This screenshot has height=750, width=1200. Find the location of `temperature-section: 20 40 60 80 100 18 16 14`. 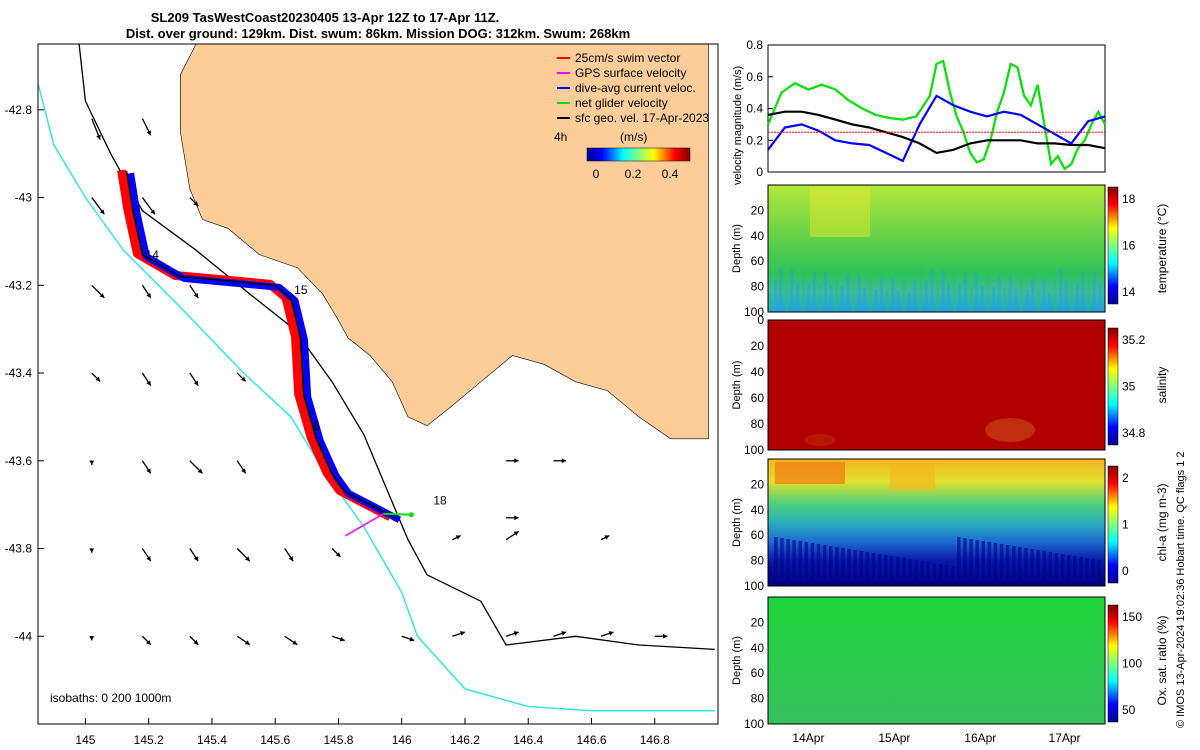

temperature-section: 20 40 60 80 100 18 16 14 is located at coordinates (940, 251).